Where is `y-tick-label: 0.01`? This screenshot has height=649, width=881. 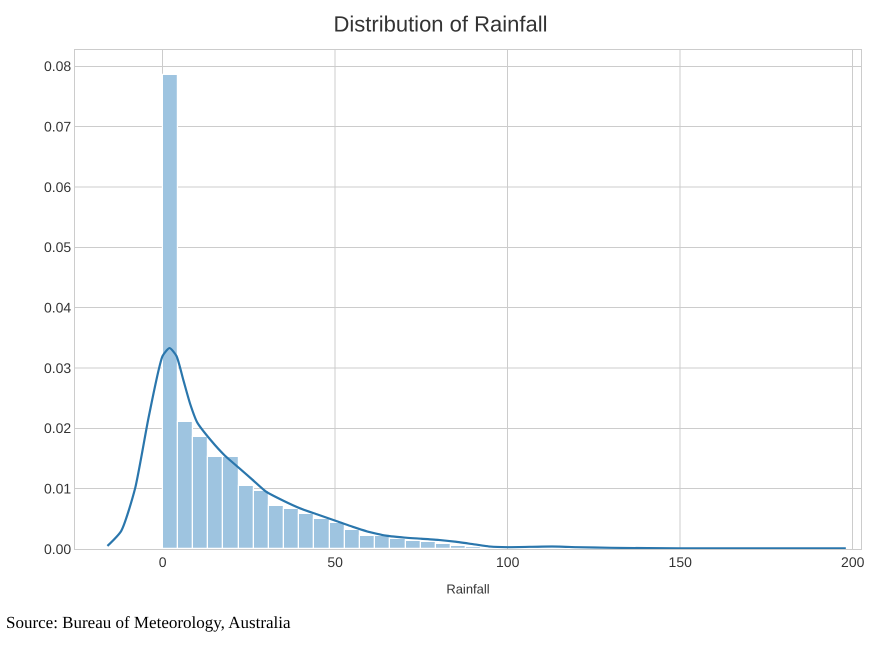
y-tick-label: 0.01 is located at coordinates (58, 488).